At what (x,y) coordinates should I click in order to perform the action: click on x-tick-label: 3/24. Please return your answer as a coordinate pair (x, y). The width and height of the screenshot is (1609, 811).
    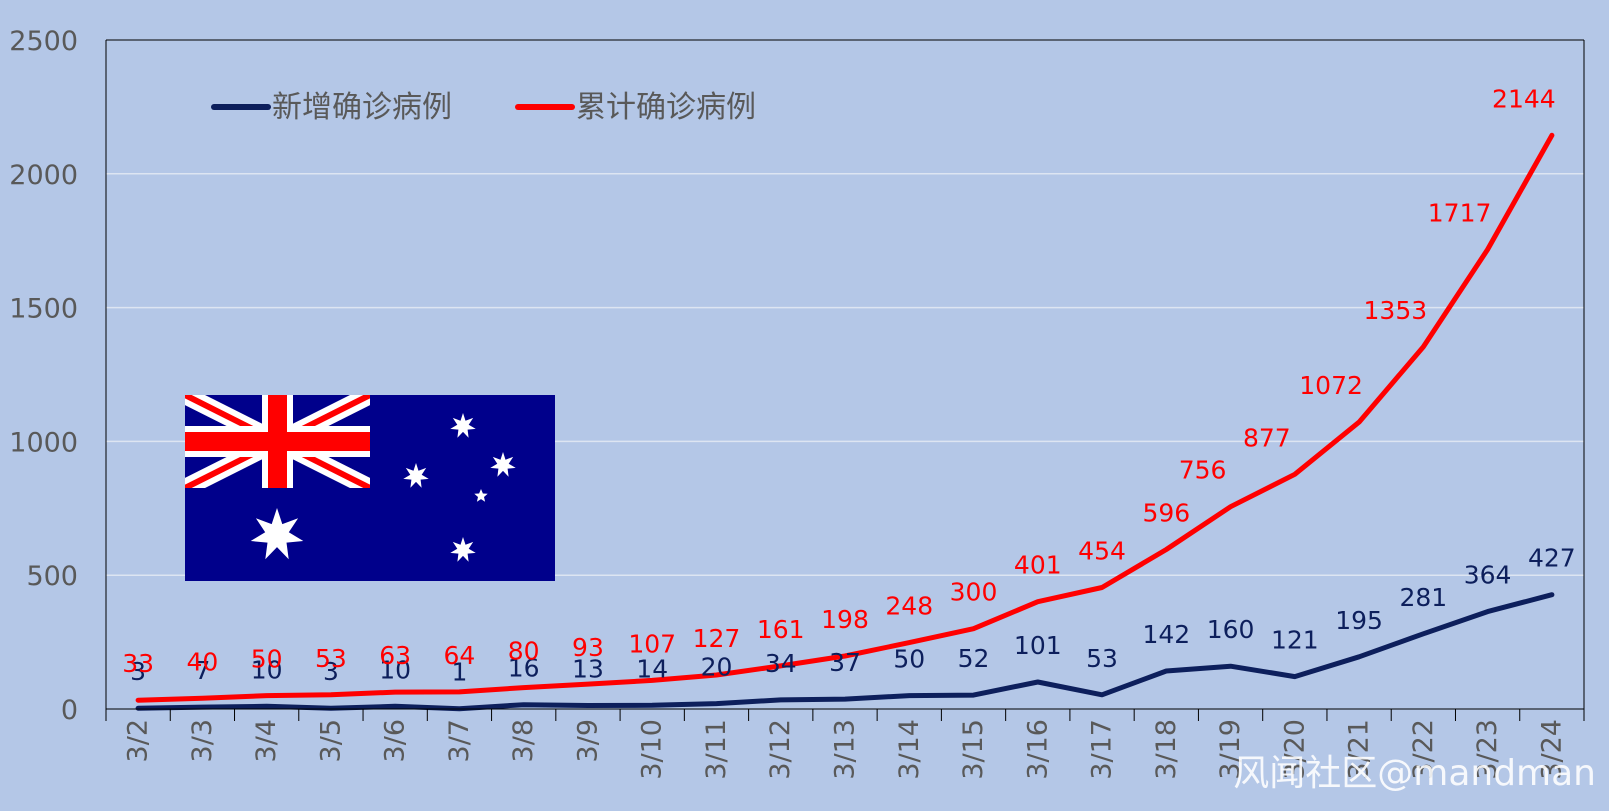
    Looking at the image, I should click on (1551, 749).